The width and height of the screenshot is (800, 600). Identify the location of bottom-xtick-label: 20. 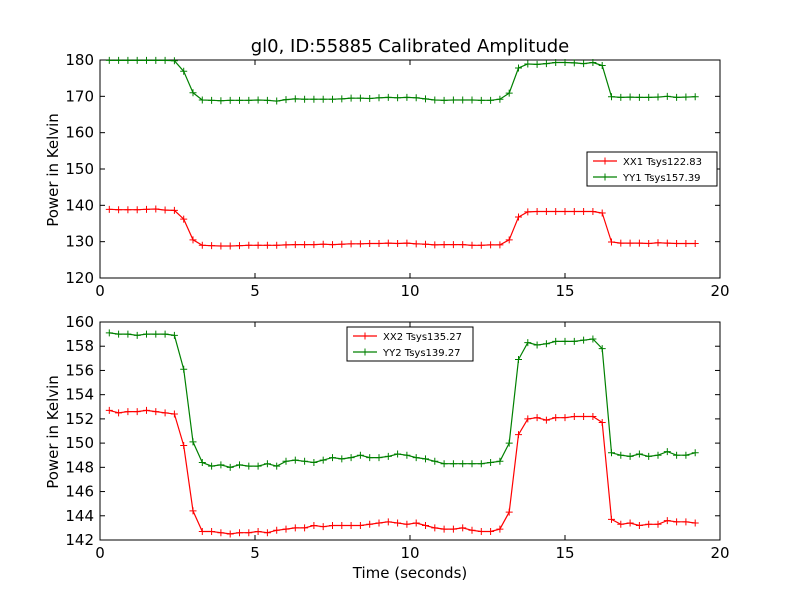
(719, 553).